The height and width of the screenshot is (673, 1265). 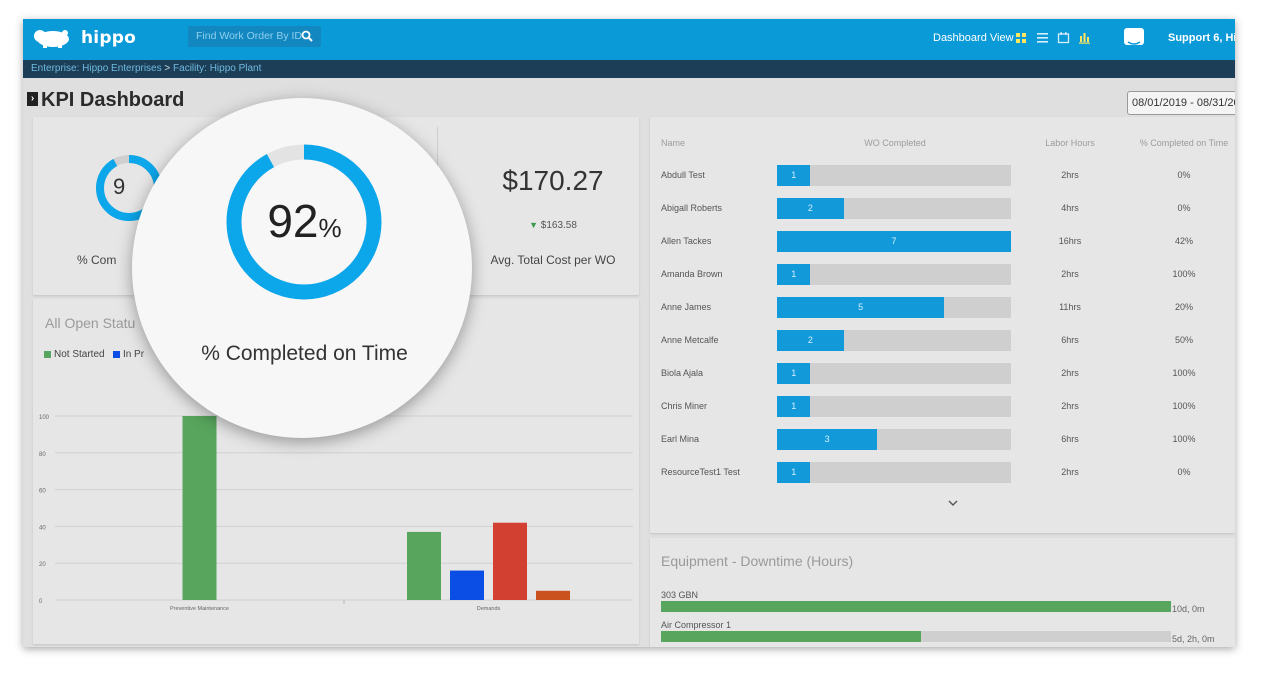 I want to click on logo-text: hippo, so click(x=108, y=38).